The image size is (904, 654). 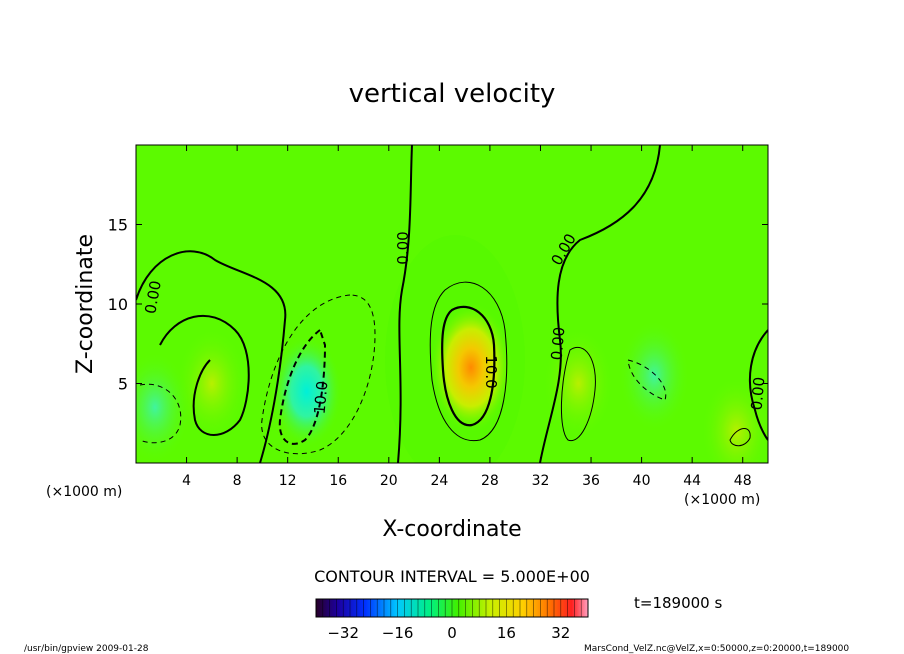 What do you see at coordinates (558, 343) in the screenshot?
I see `contour-label-4: 0.00` at bounding box center [558, 343].